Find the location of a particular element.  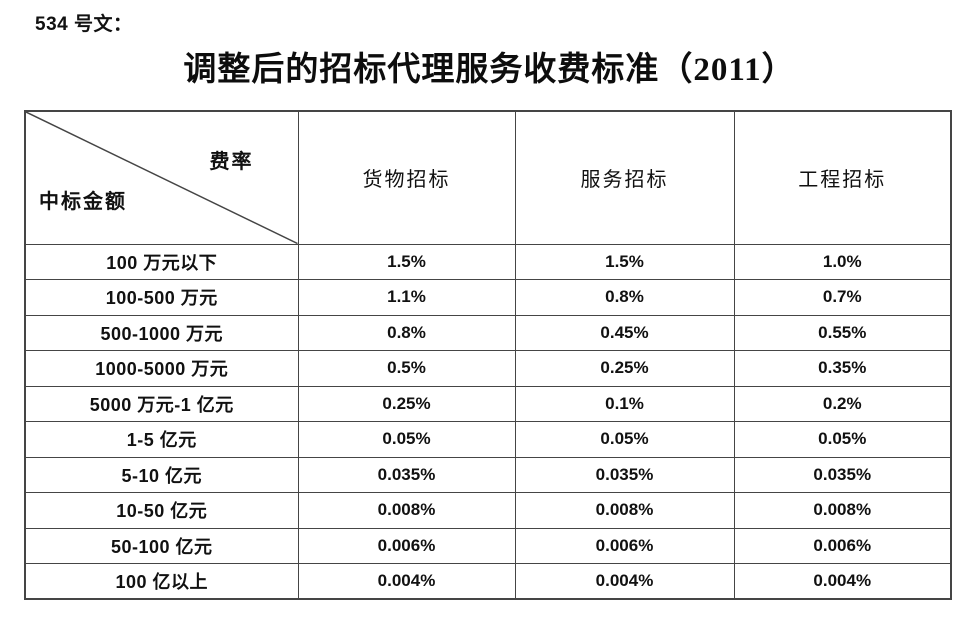

fee-cell: 0.45% is located at coordinates (624, 332).